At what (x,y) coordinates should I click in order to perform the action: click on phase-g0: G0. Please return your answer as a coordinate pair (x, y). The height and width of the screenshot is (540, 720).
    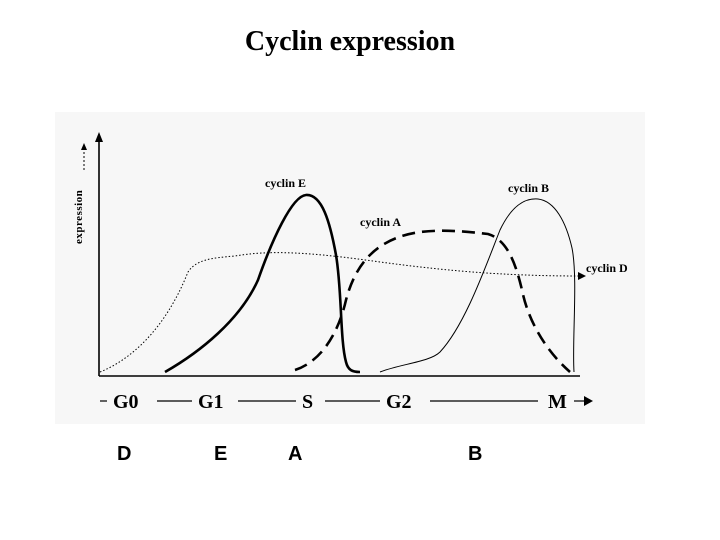
    Looking at the image, I should click on (126, 402).